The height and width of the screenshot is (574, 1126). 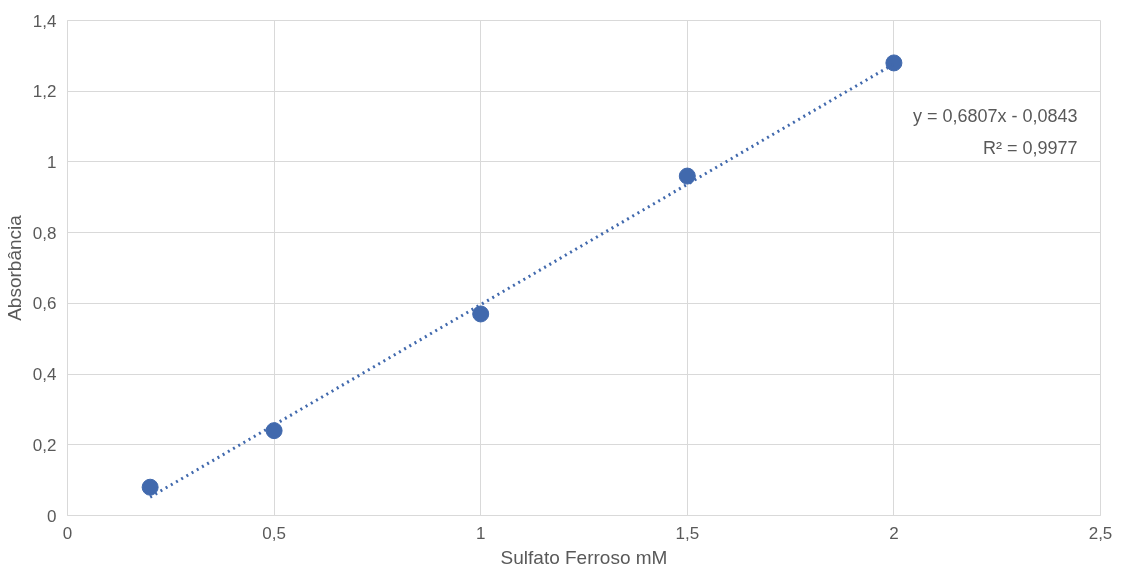 I want to click on x-tick-label: 1,5, so click(x=687, y=533).